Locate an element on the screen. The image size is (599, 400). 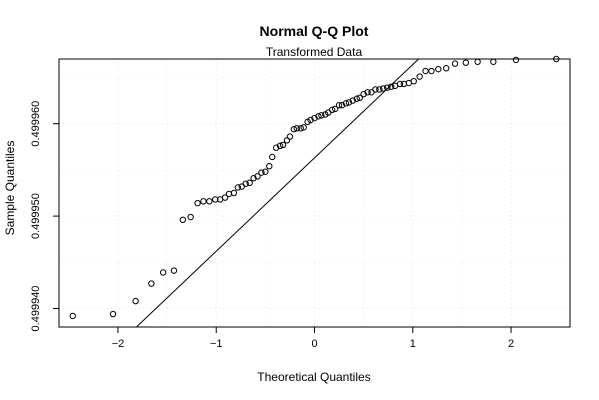
x-axis: −2 −1 0 1 2 is located at coordinates (313, 338).